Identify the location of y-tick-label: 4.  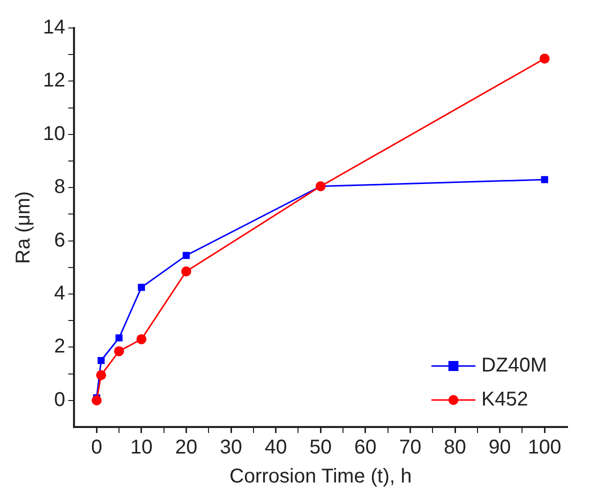
(60, 293).